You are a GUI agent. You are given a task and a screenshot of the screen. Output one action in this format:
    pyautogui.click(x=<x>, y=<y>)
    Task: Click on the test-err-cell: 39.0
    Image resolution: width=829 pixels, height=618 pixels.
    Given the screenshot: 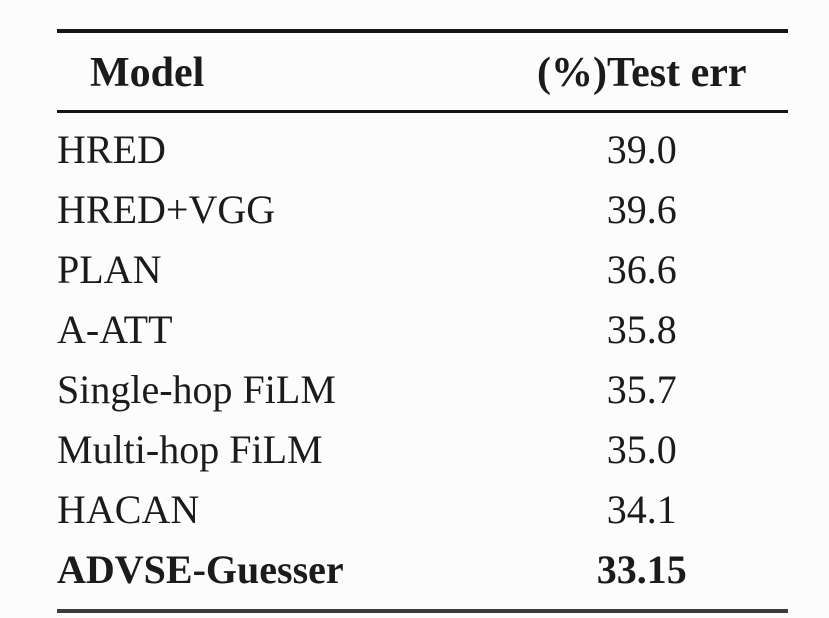 What is the action you would take?
    pyautogui.click(x=641, y=149)
    